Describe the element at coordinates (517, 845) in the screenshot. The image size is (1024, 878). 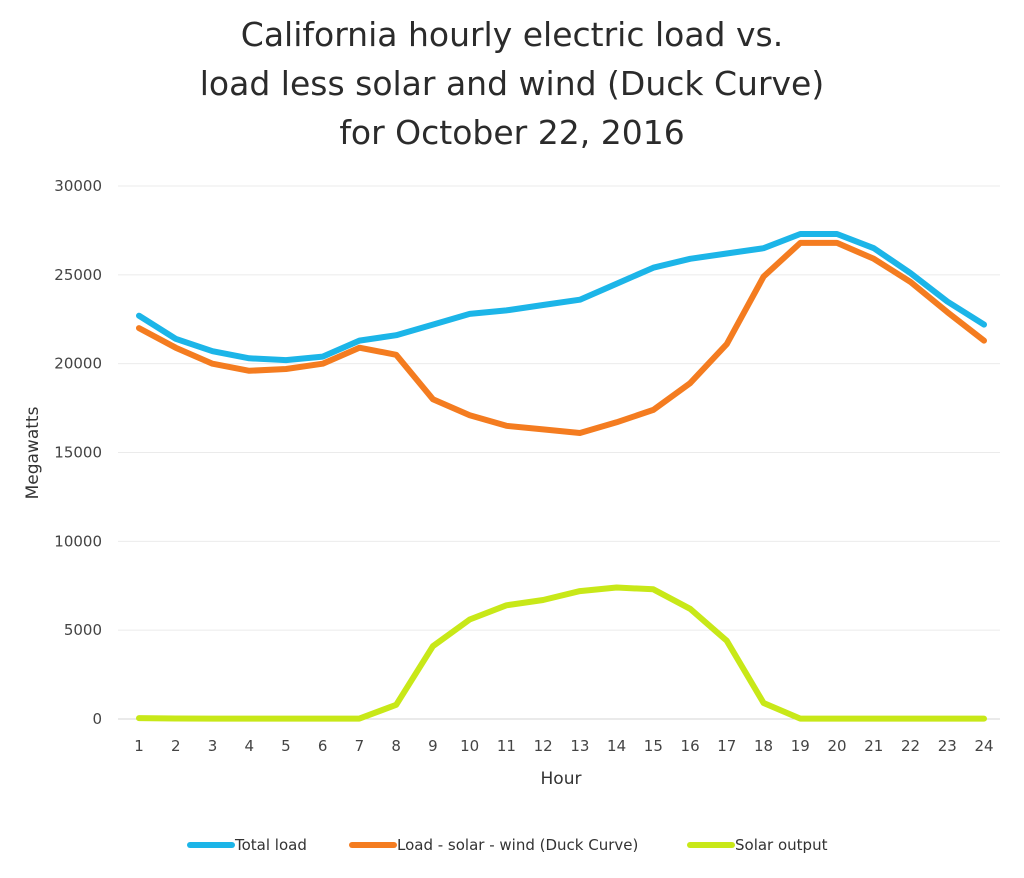
I see `legend-label: Load - solar - wind (Duck Curve)` at that location.